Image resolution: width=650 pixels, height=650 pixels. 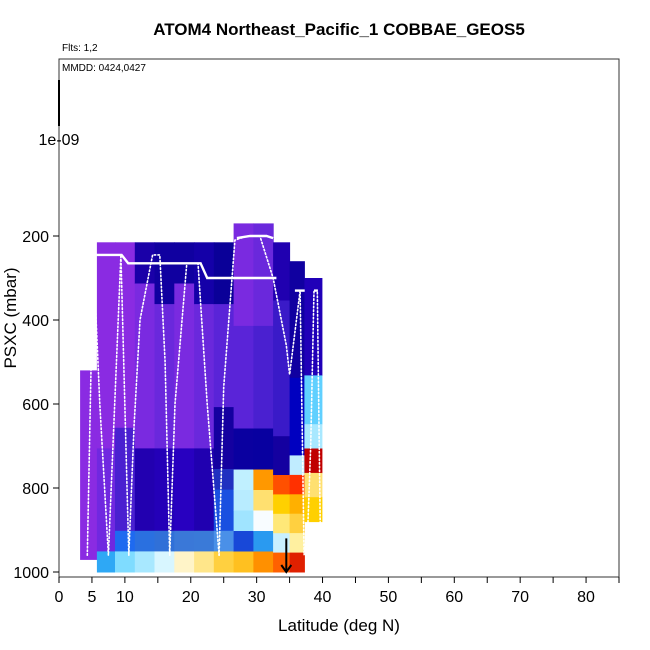 I want to click on flights-label: Flts: 1,2, so click(x=80, y=48).